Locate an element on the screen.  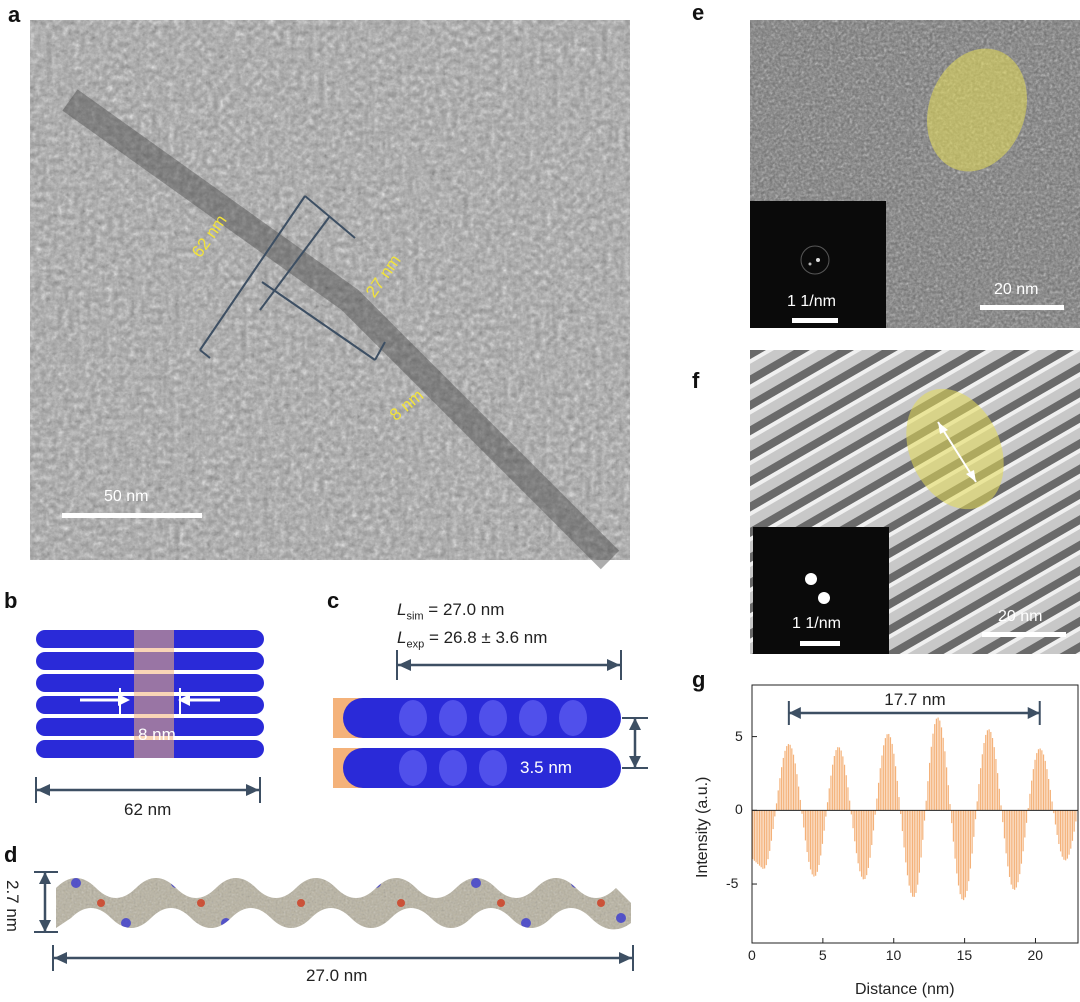
panel-letter-e: e is located at coordinates (698, 12).